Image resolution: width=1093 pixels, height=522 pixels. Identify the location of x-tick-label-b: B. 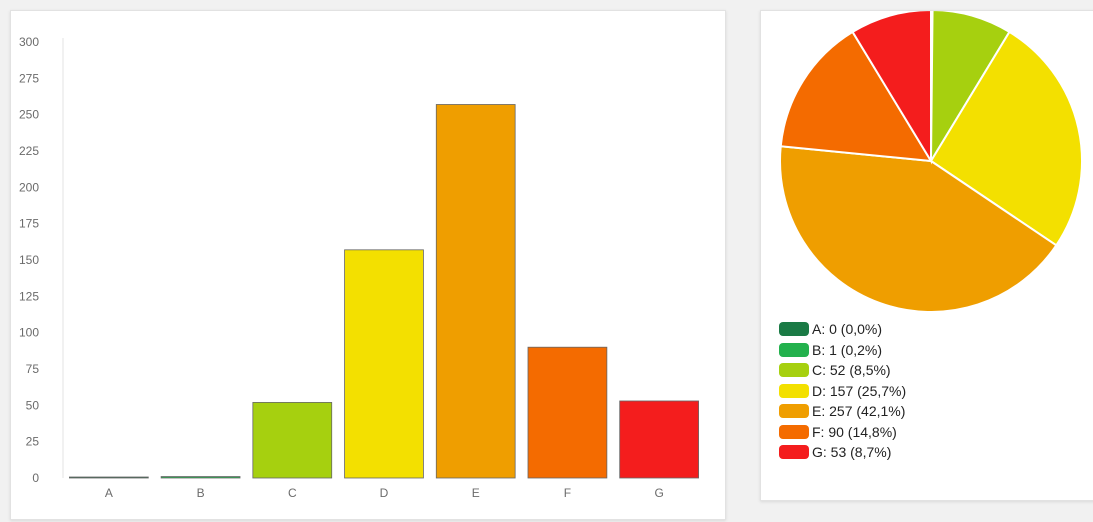
(201, 493).